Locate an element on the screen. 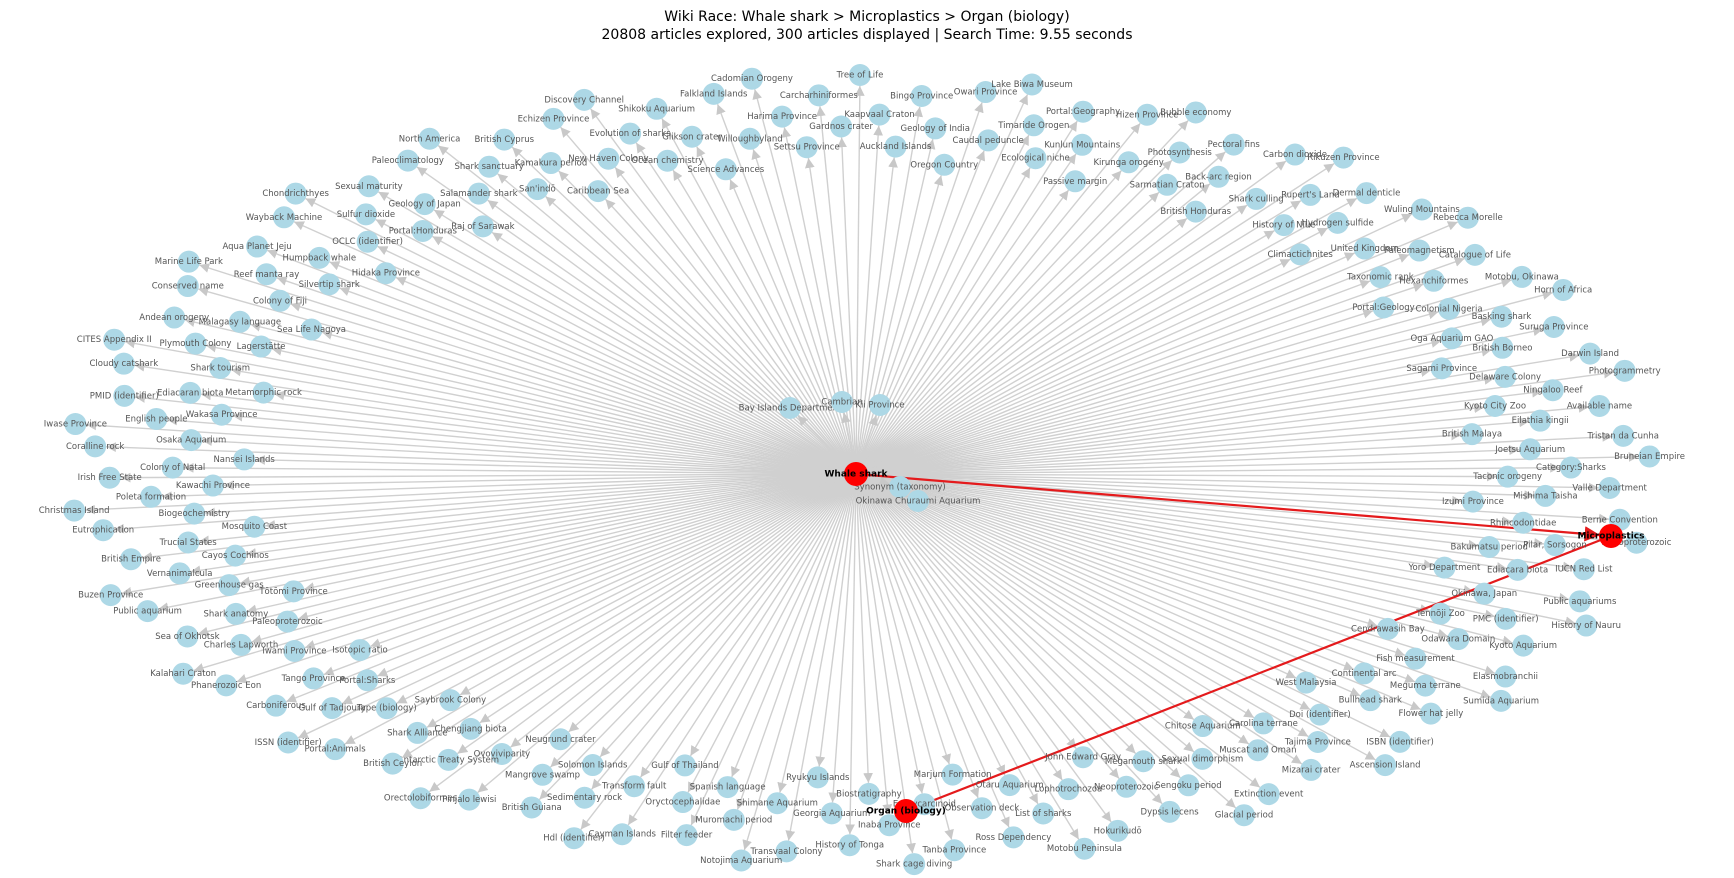  node-label: Sumida Aquarium is located at coordinates (1501, 701).